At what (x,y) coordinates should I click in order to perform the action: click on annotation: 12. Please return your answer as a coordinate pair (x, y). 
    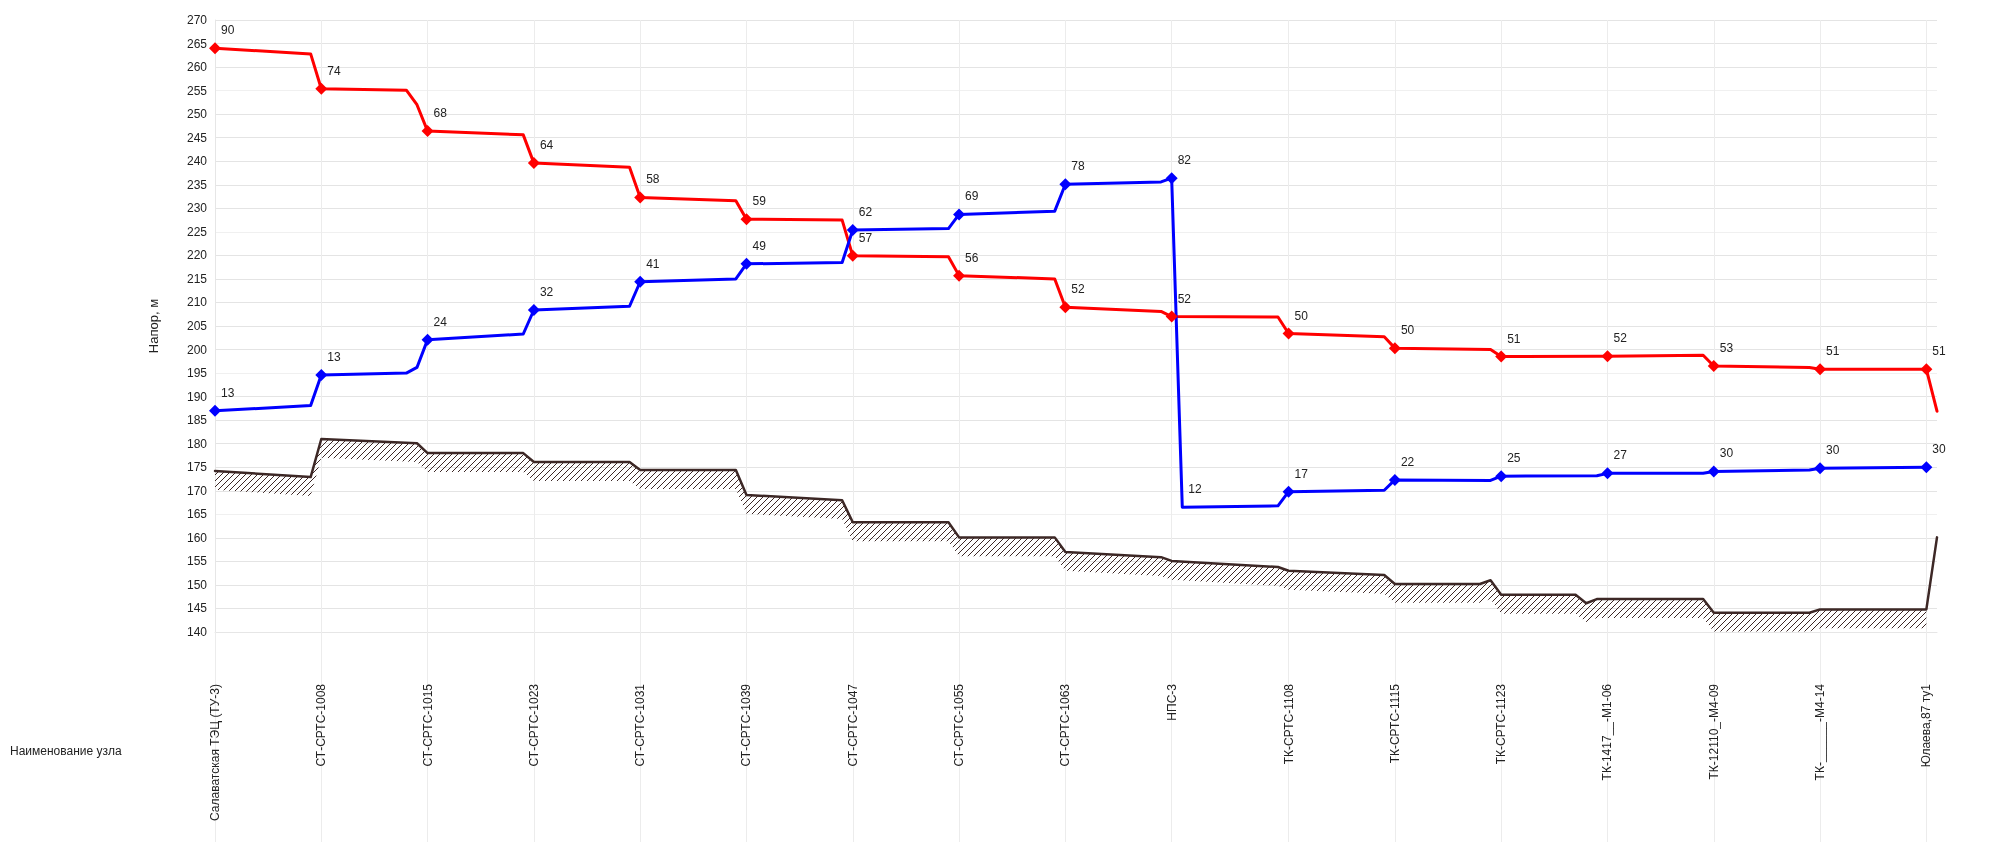
    Looking at the image, I should click on (1195, 489).